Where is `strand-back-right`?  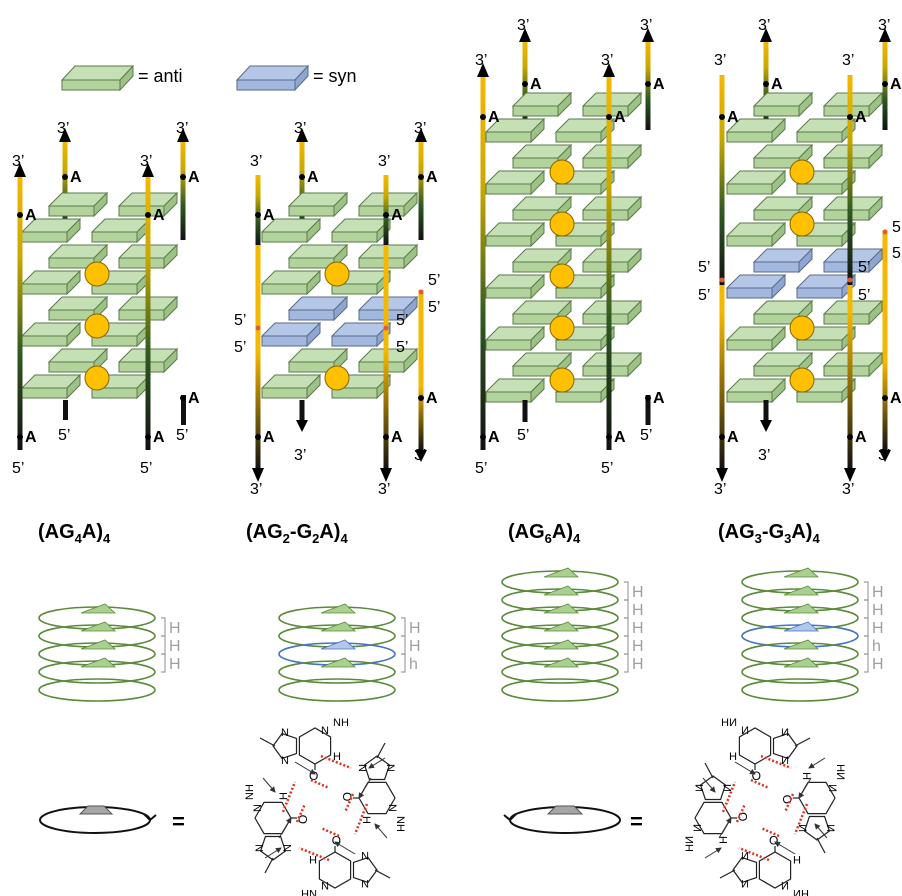
strand-back-right is located at coordinates (421, 190).